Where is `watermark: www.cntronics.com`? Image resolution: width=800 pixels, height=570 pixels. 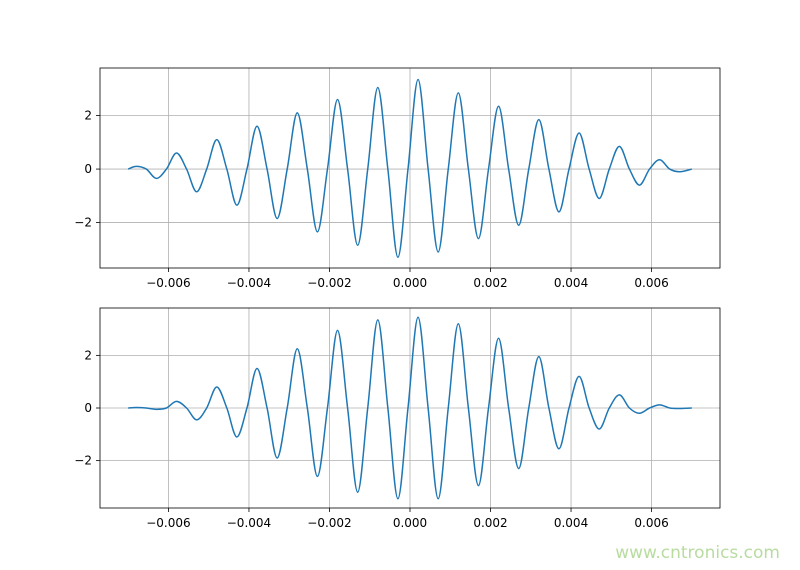
watermark: www.cntronics.com is located at coordinates (697, 553).